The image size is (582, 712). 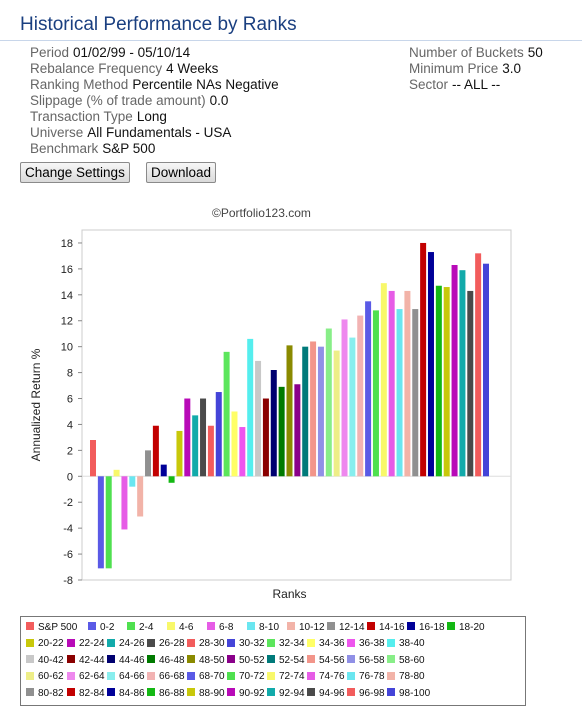 What do you see at coordinates (181, 172) in the screenshot?
I see `download-button: Download` at bounding box center [181, 172].